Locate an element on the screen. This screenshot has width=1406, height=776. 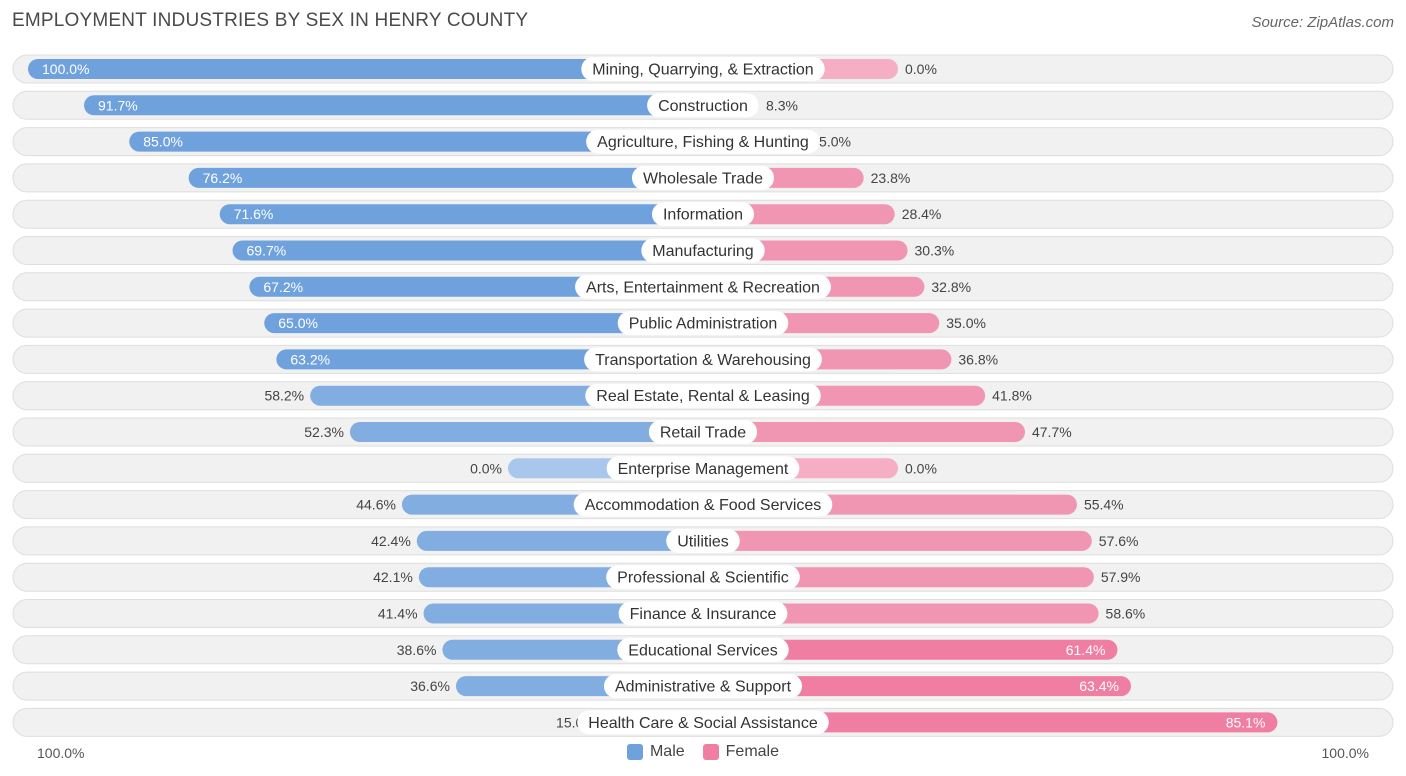
category-label: Manufacturing is located at coordinates (702, 251).